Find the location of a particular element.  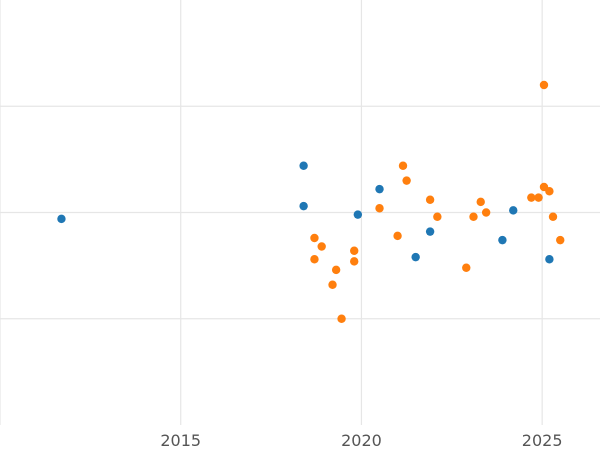

tick-labels: 2015 2020 2025 is located at coordinates (361, 440).